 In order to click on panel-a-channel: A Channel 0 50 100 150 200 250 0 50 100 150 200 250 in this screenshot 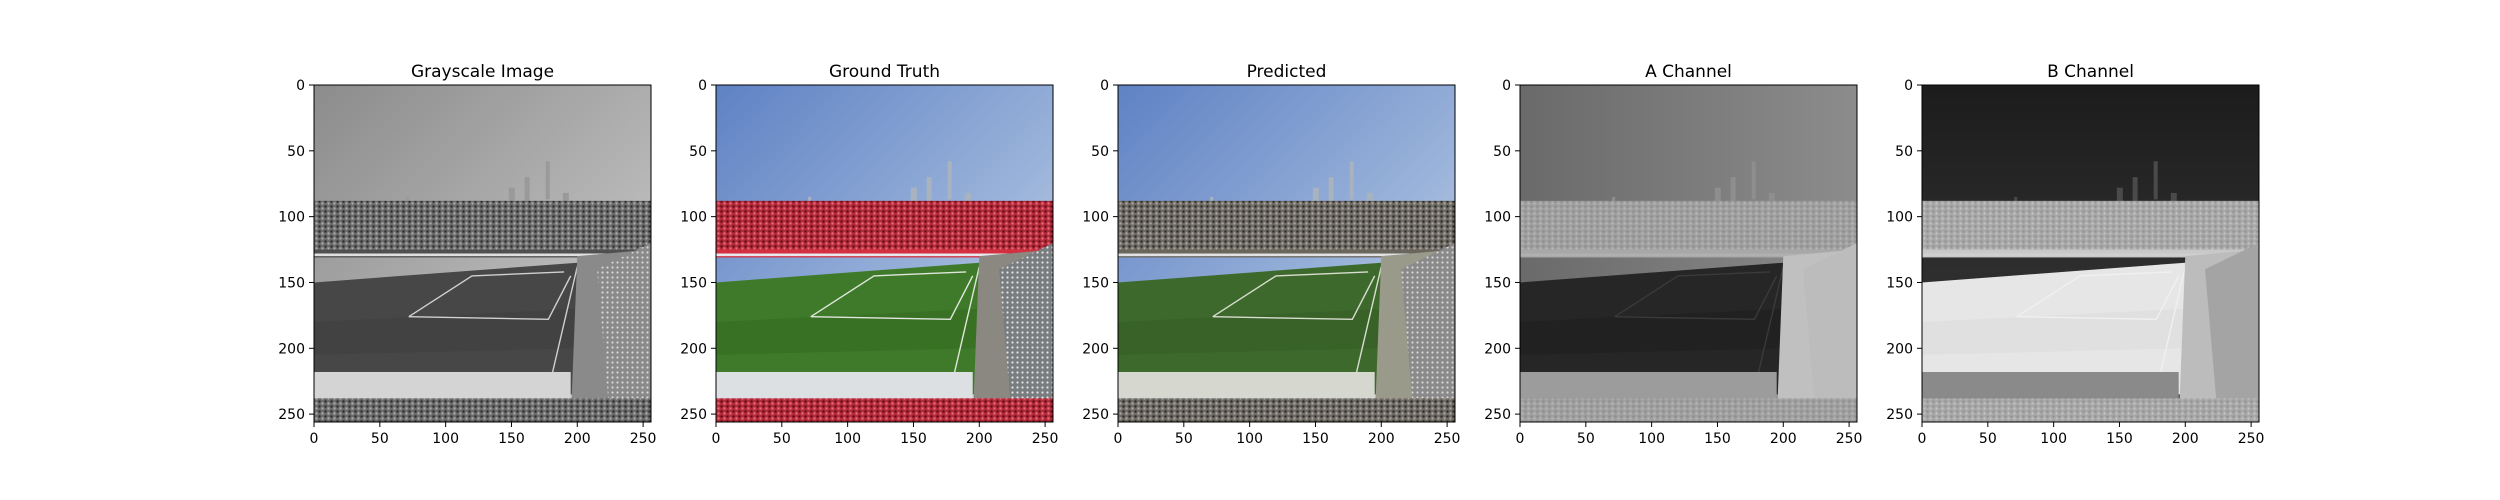, I will do `click(1673, 254)`.